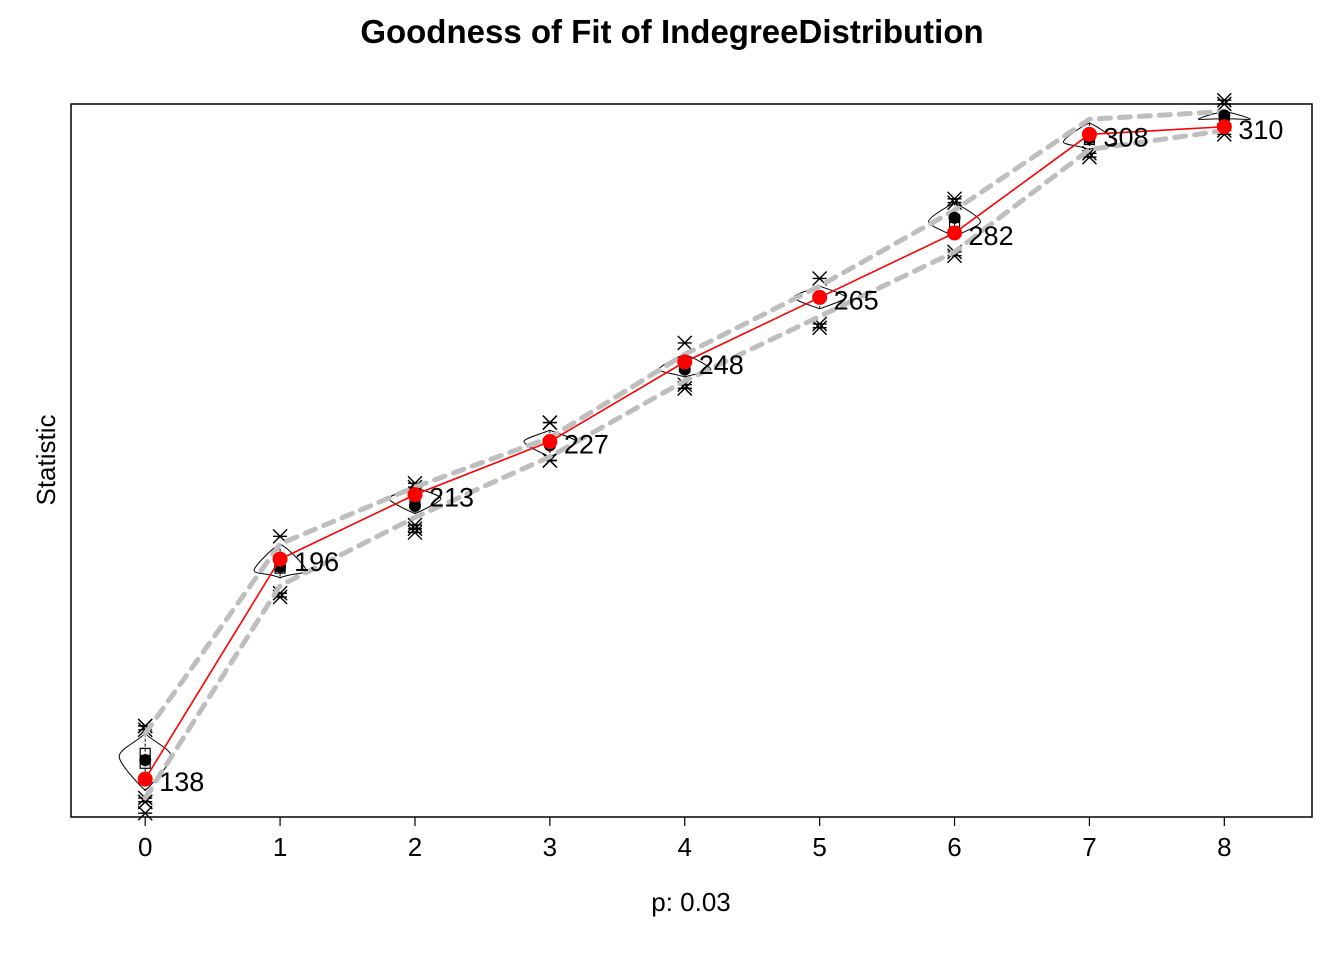 This screenshot has height=965, width=1344. Describe the element at coordinates (671, 31) in the screenshot. I see `chart-title: Goodness of Fit of IndegreeDistribution` at that location.